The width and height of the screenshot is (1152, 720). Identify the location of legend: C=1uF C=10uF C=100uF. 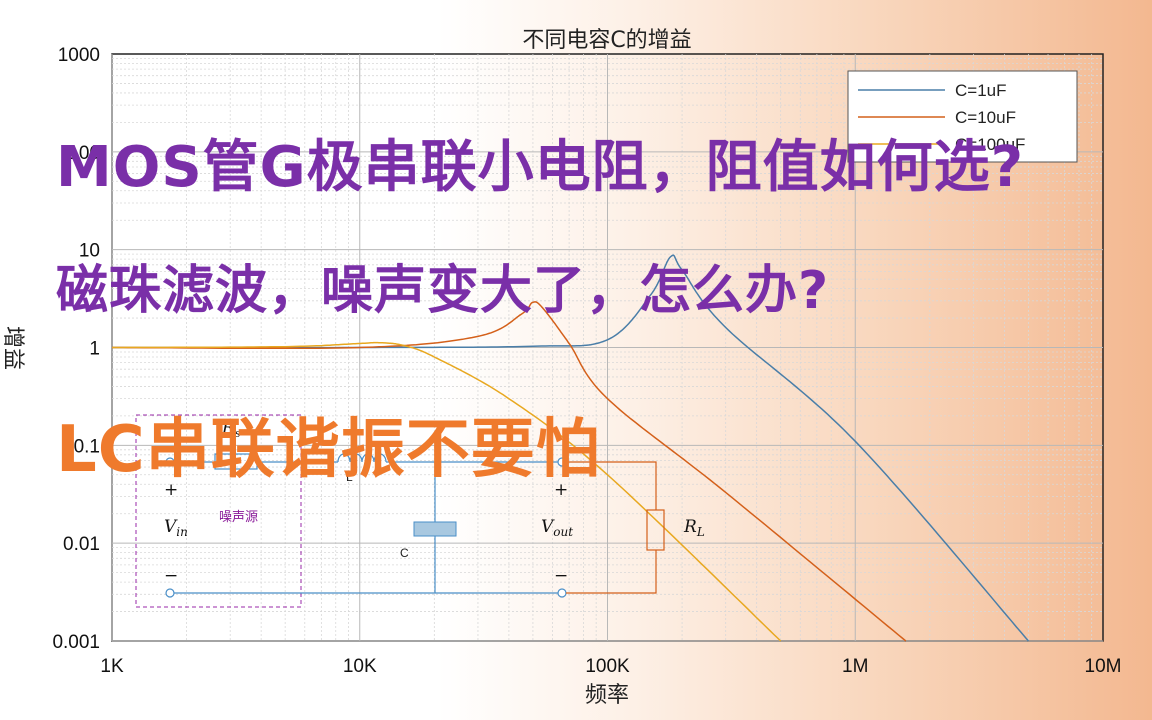
(962, 116).